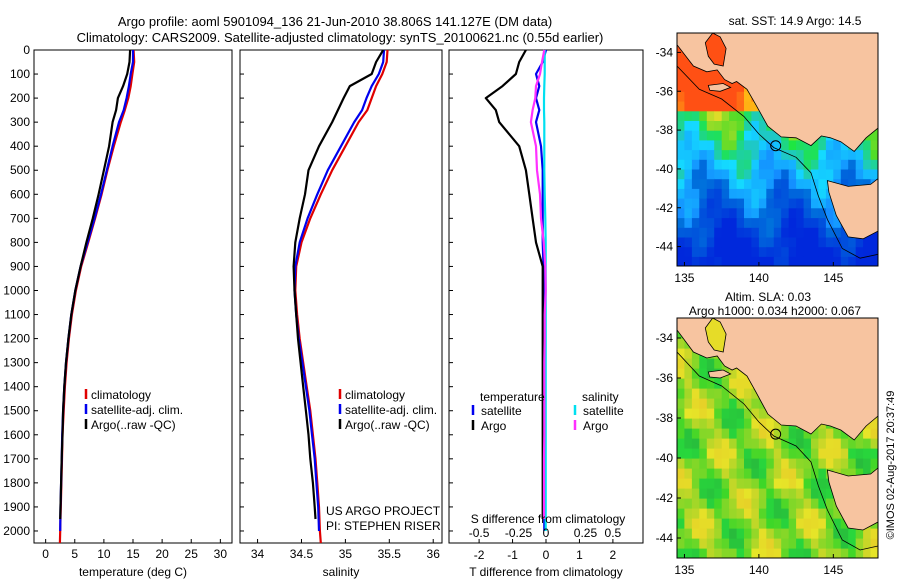  I want to click on sst-map-gulf, so click(715, 50).